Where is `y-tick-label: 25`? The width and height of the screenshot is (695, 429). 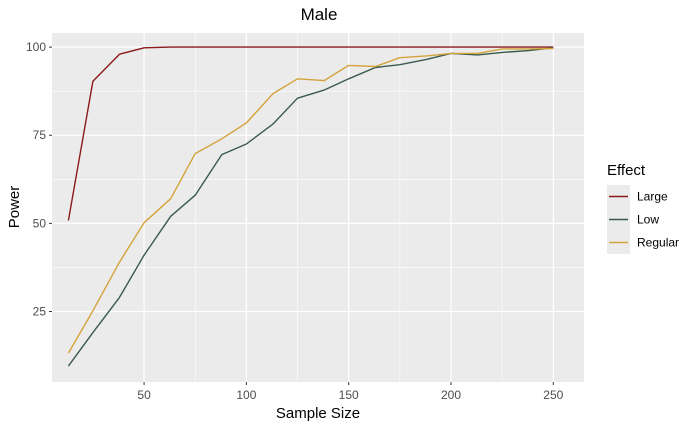
y-tick-label: 25 is located at coordinates (40, 311).